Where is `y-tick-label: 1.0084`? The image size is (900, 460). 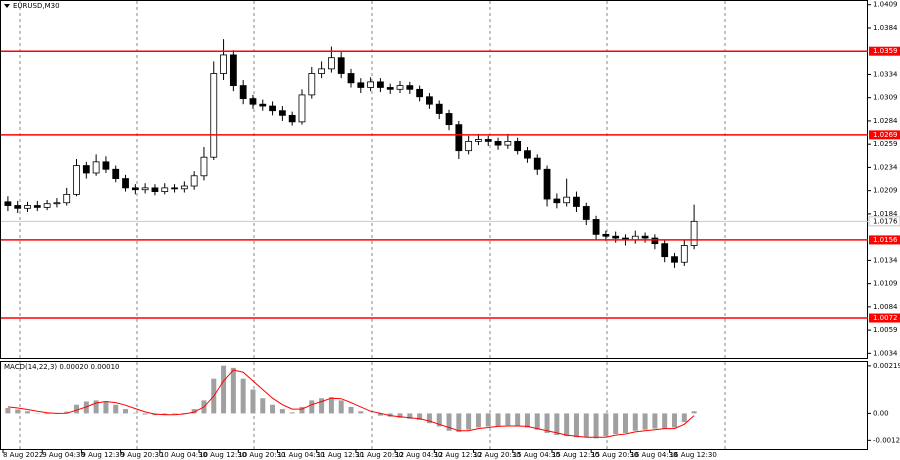 y-tick-label: 1.0084 is located at coordinates (885, 307).